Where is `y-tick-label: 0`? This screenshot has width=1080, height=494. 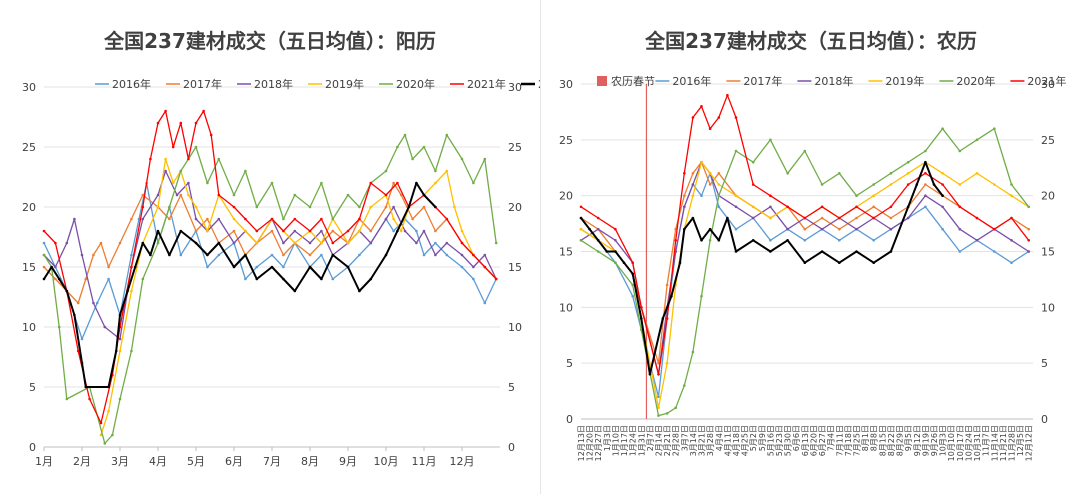
y-tick-label: 0 is located at coordinates (569, 419).